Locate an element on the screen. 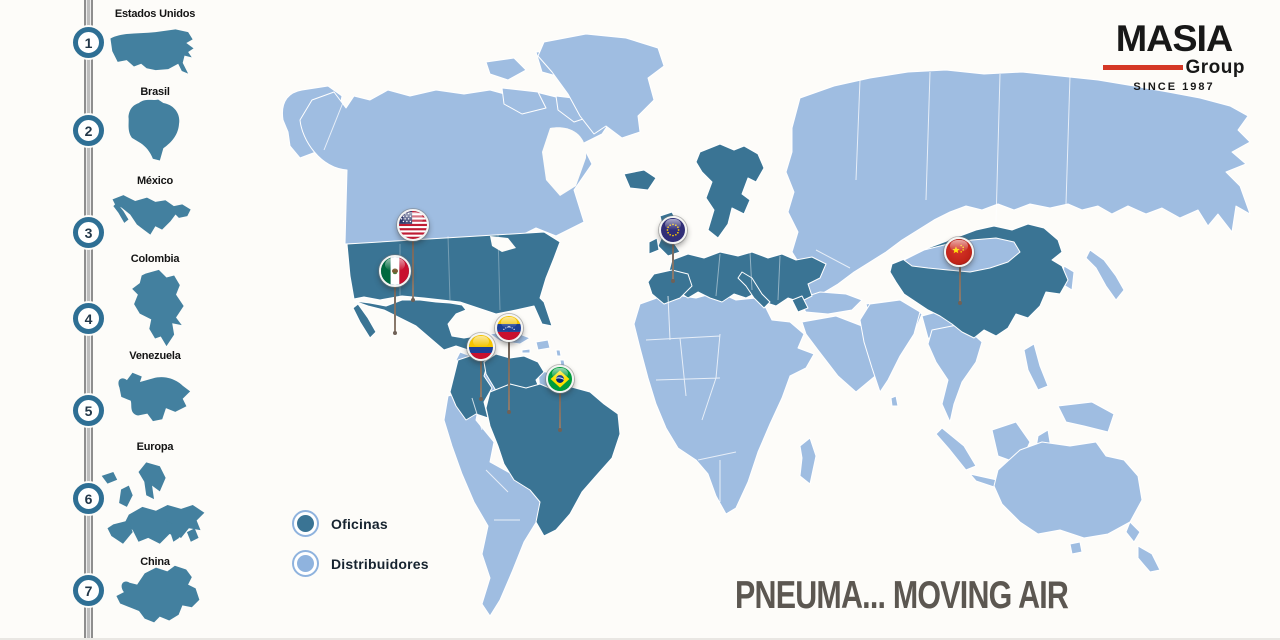 Image resolution: width=1280 pixels, height=640 pixels. sidebar-number-2: 2 is located at coordinates (88, 130).